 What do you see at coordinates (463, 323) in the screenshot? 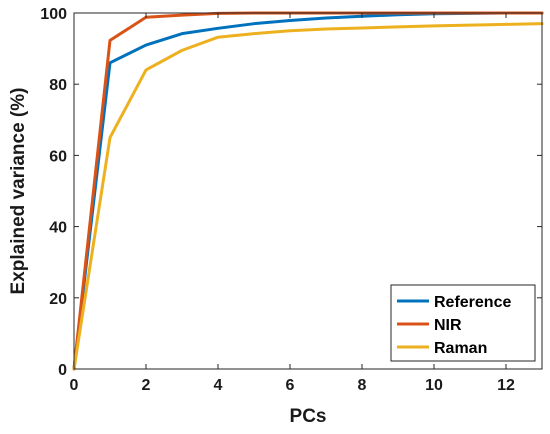
I see `legend: Reference NIR Raman` at bounding box center [463, 323].